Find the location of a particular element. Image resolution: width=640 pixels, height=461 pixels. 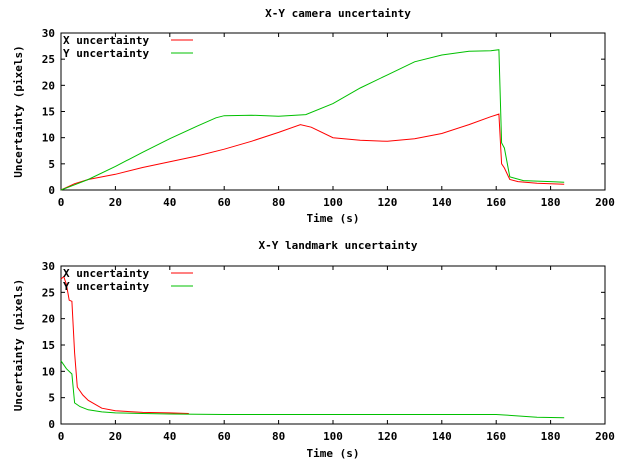

series-line-y-uncertainty is located at coordinates (312, 389).